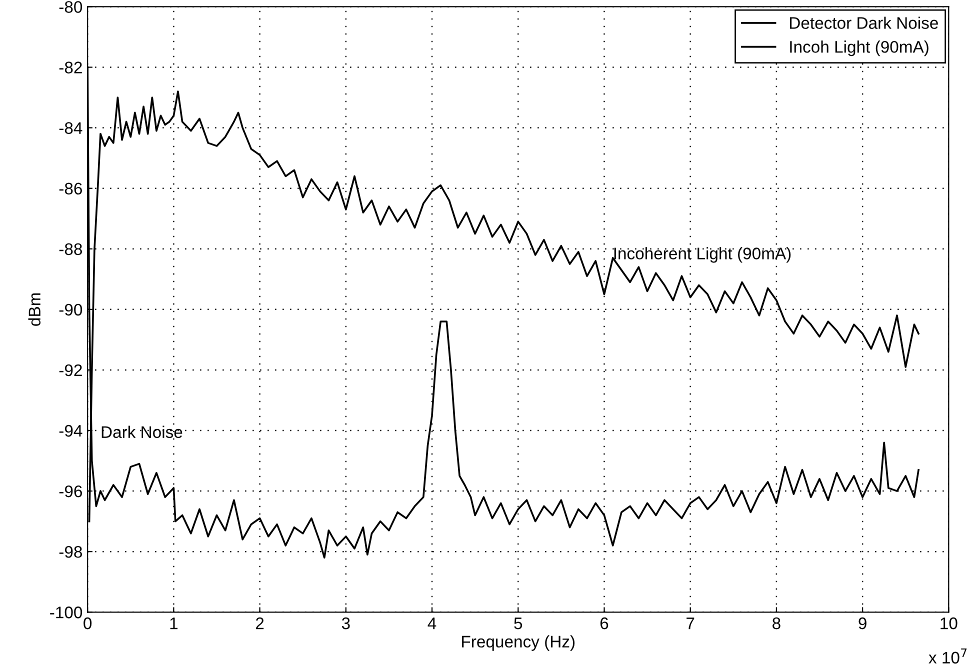 This screenshot has width=973, height=669. Describe the element at coordinates (174, 624) in the screenshot. I see `x-tick-label: 1` at that location.